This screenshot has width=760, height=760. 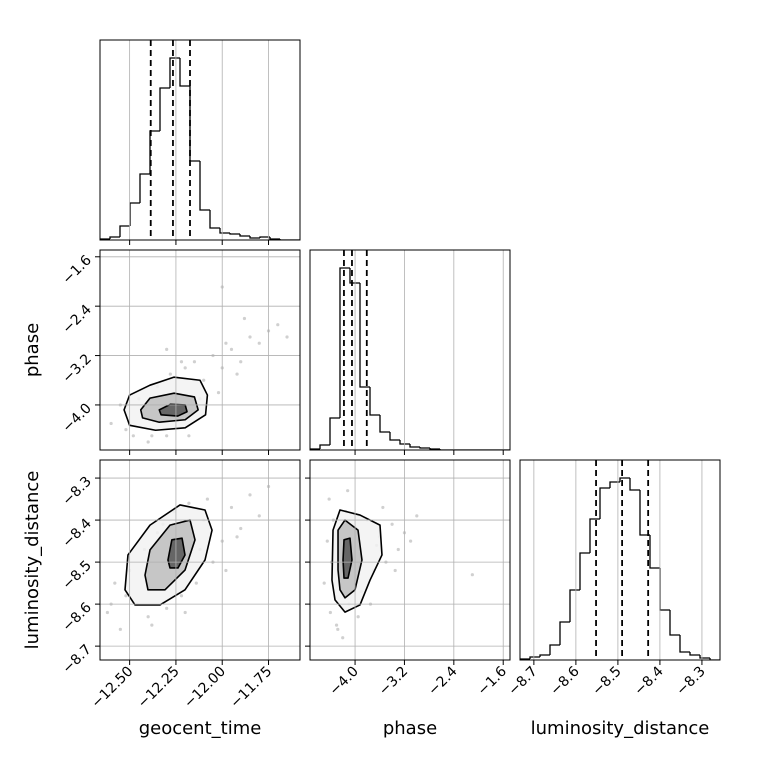 What do you see at coordinates (76, 417) in the screenshot?
I see `y-tick-label: −4.0` at bounding box center [76, 417].